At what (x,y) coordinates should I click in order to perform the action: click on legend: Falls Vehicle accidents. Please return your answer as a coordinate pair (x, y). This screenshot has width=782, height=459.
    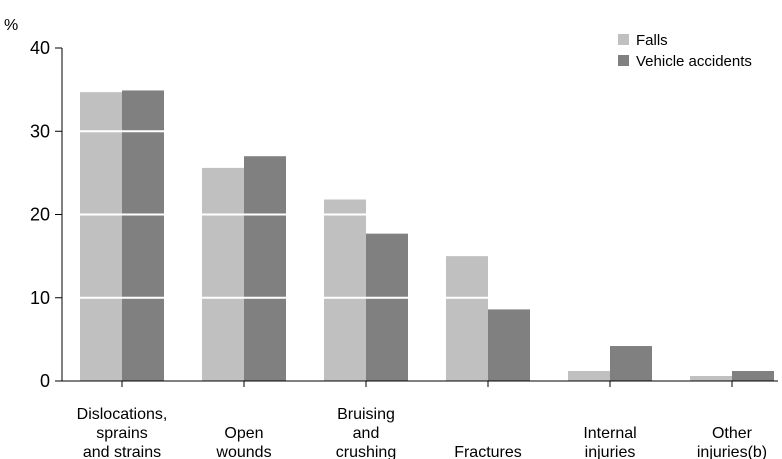
    Looking at the image, I should click on (685, 51).